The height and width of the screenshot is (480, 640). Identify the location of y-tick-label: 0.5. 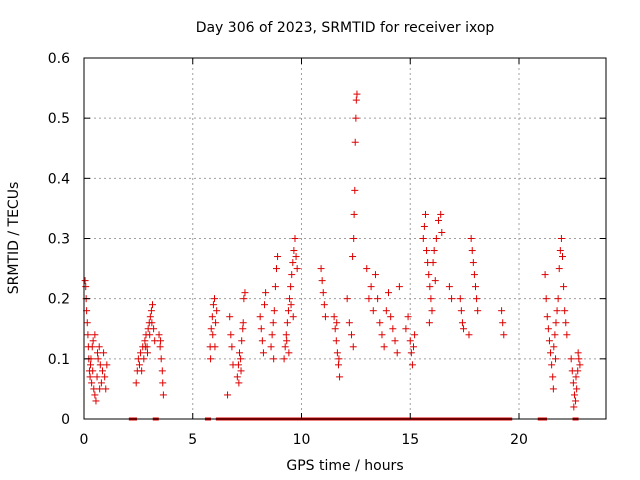
(59, 119).